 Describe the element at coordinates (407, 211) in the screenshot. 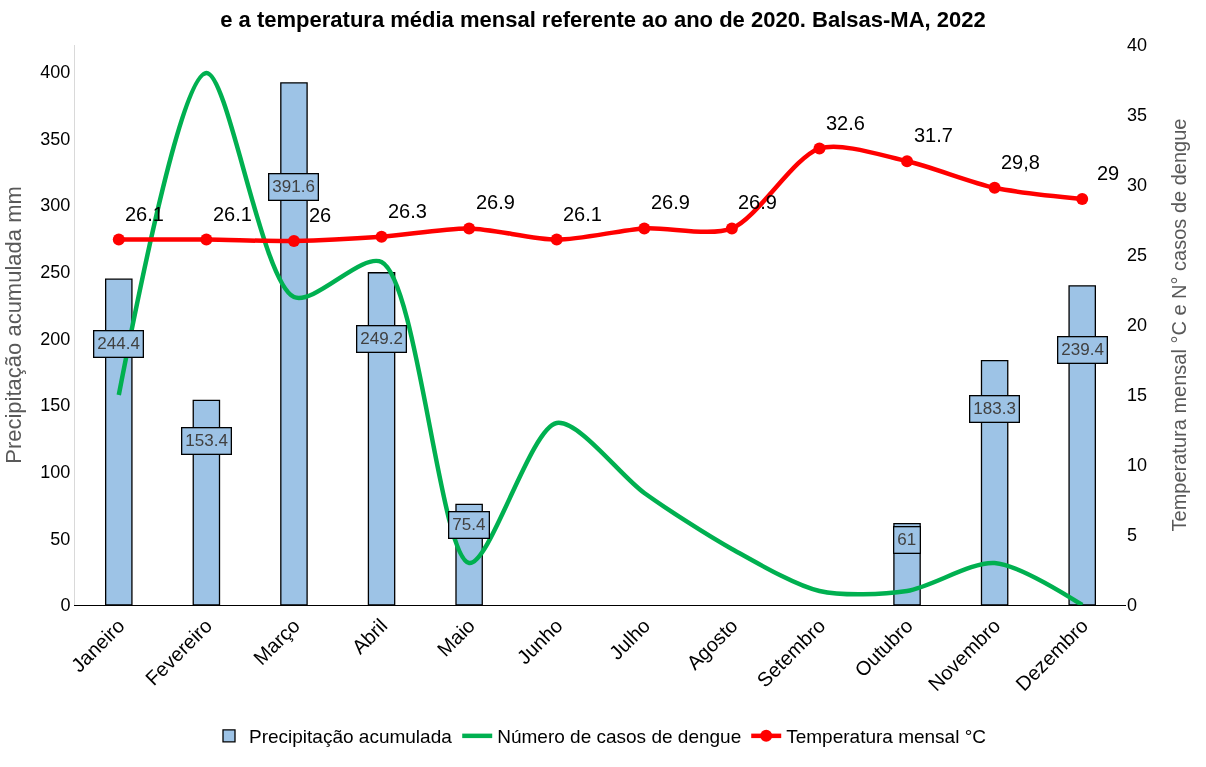

I see `data-label: 26.3` at that location.